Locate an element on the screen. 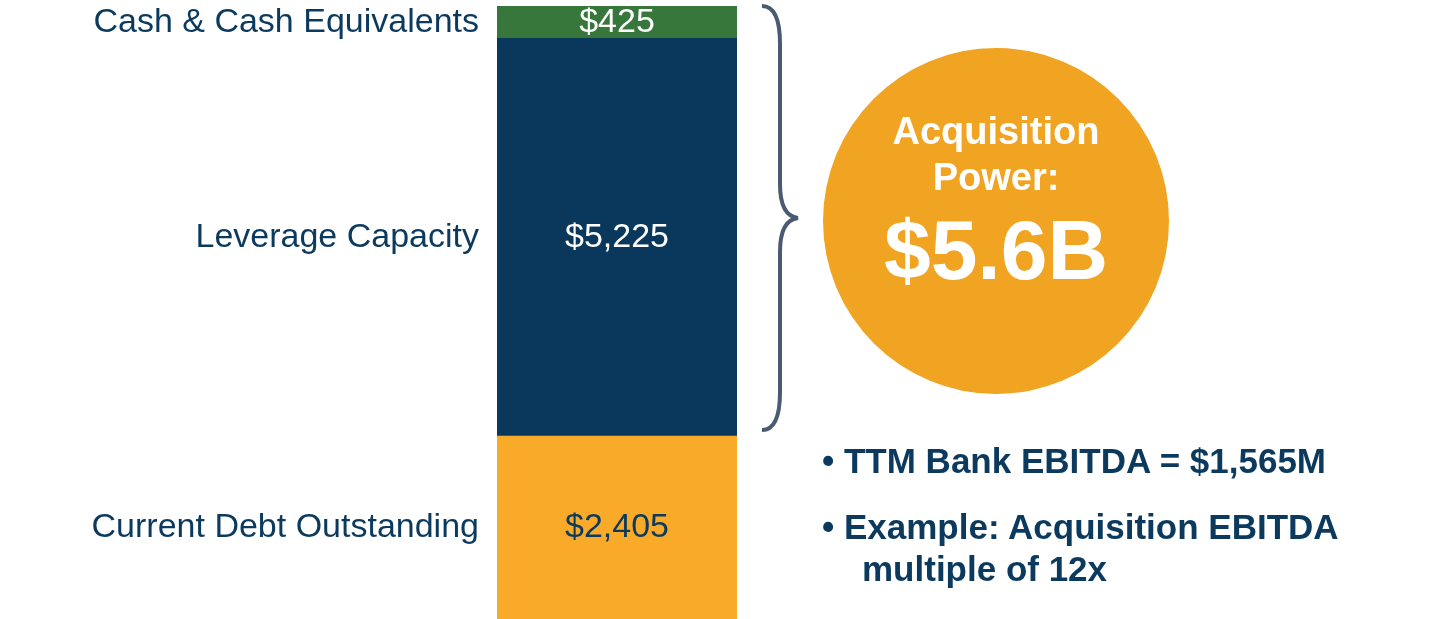 This screenshot has height=619, width=1453. data-label: $5,225 is located at coordinates (617, 234).